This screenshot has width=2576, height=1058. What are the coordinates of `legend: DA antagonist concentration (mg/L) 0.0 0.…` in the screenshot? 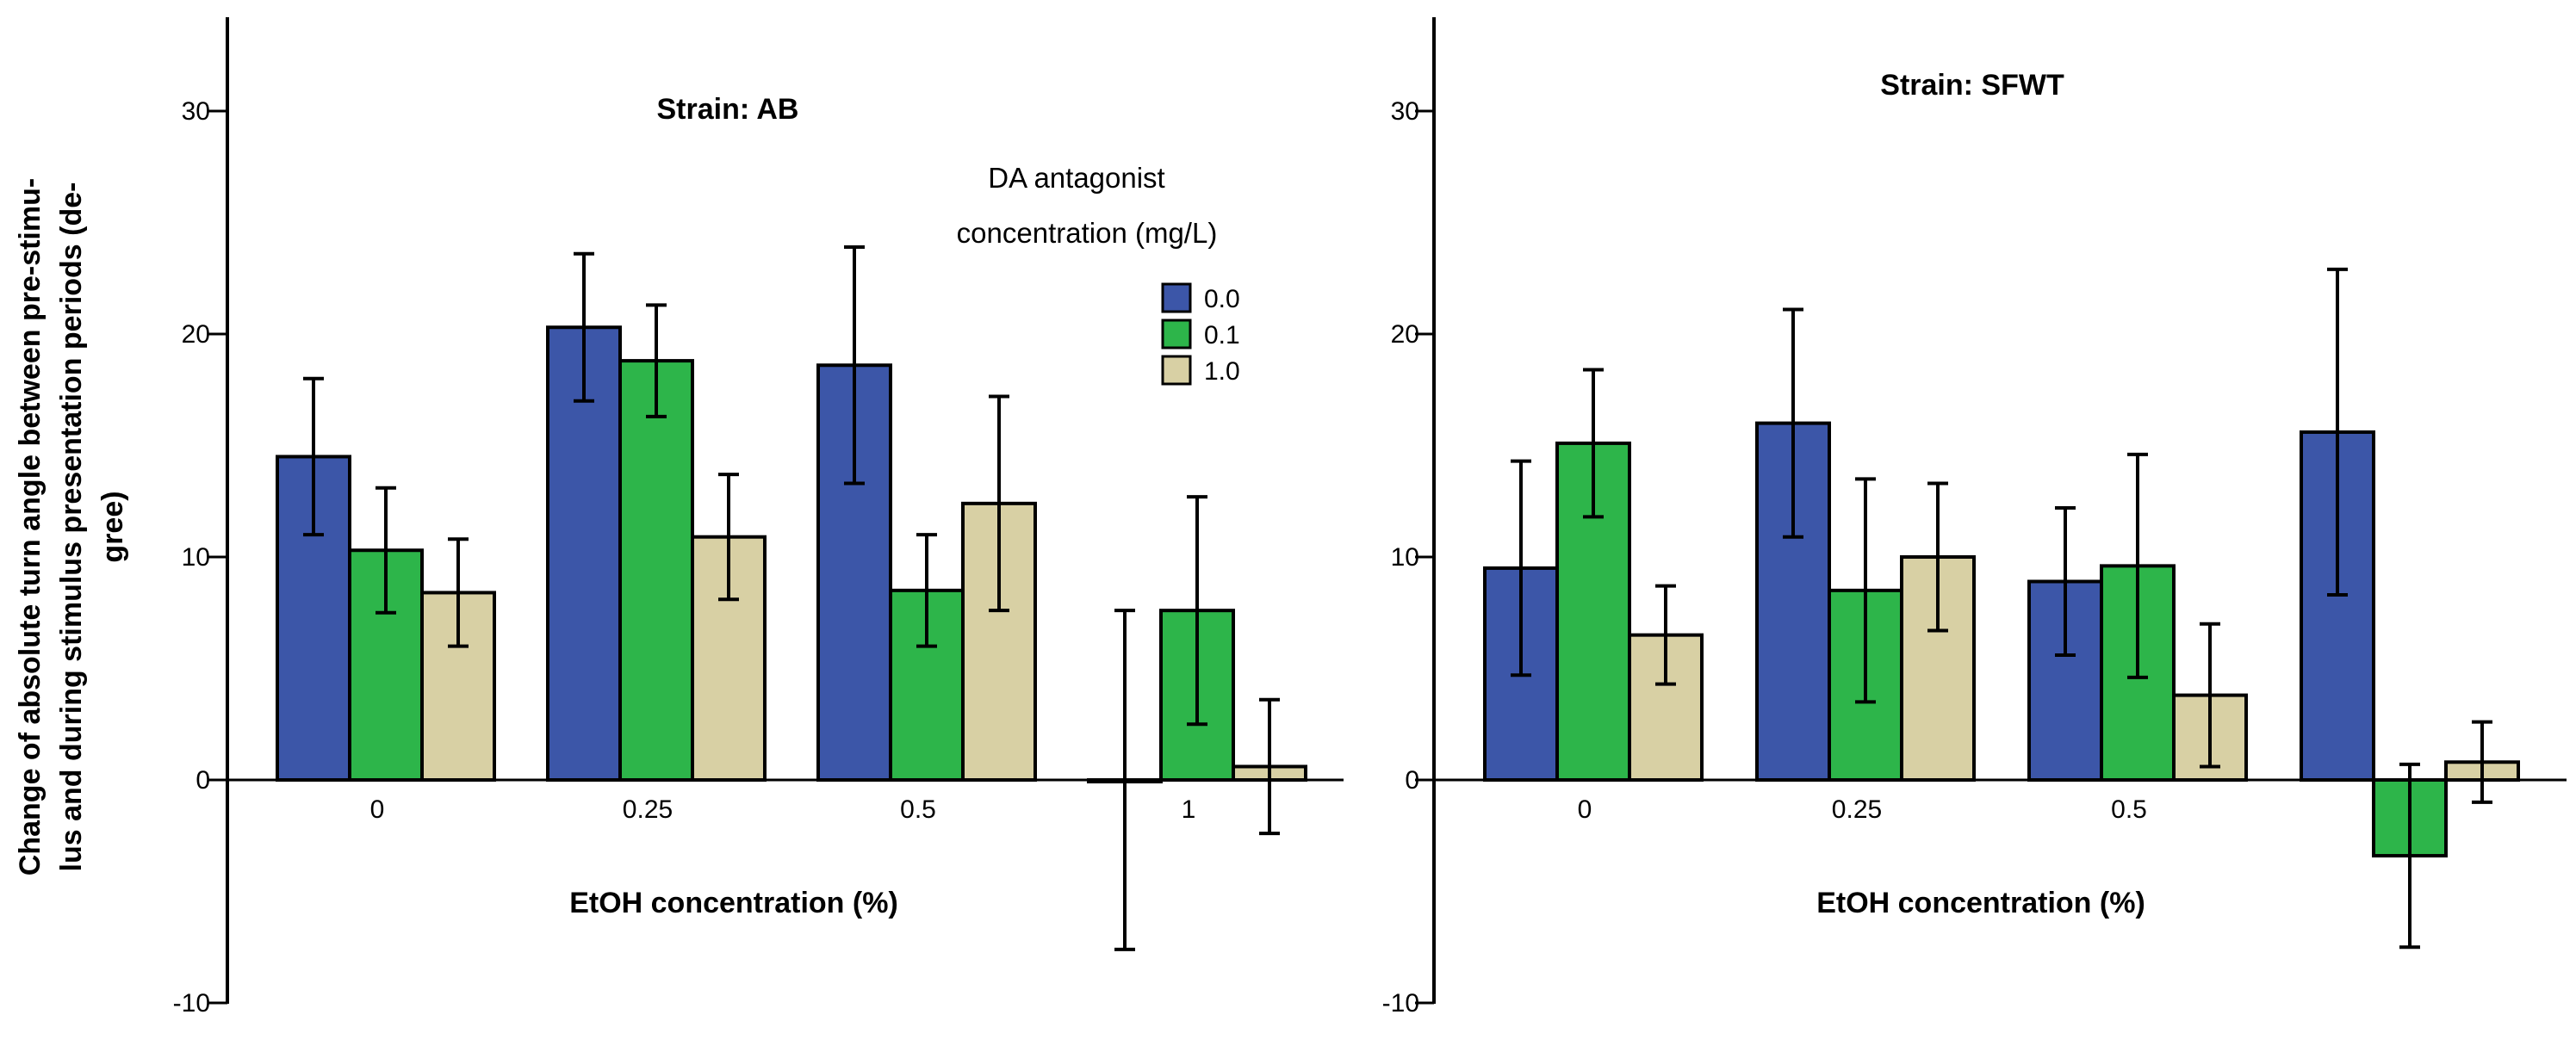 It's located at (1098, 274).